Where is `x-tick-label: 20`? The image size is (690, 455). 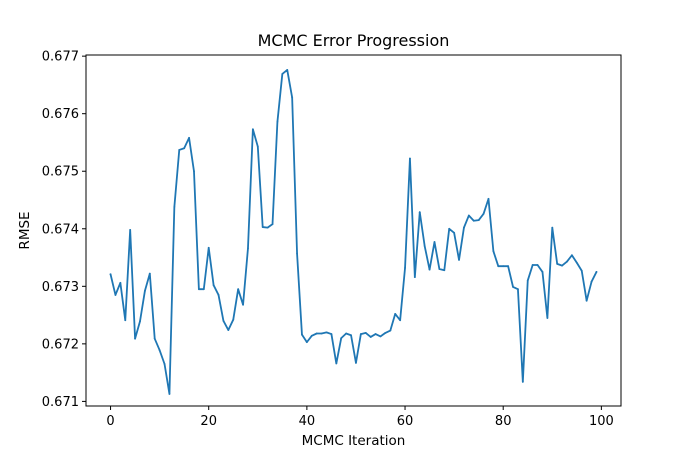 x-tick-label: 20 is located at coordinates (208, 421).